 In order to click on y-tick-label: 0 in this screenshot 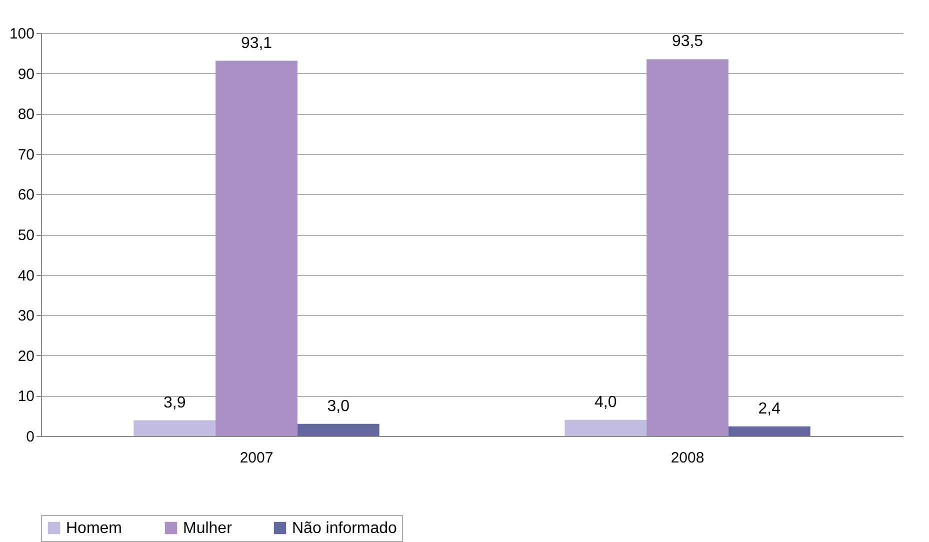, I will do `click(30, 437)`.